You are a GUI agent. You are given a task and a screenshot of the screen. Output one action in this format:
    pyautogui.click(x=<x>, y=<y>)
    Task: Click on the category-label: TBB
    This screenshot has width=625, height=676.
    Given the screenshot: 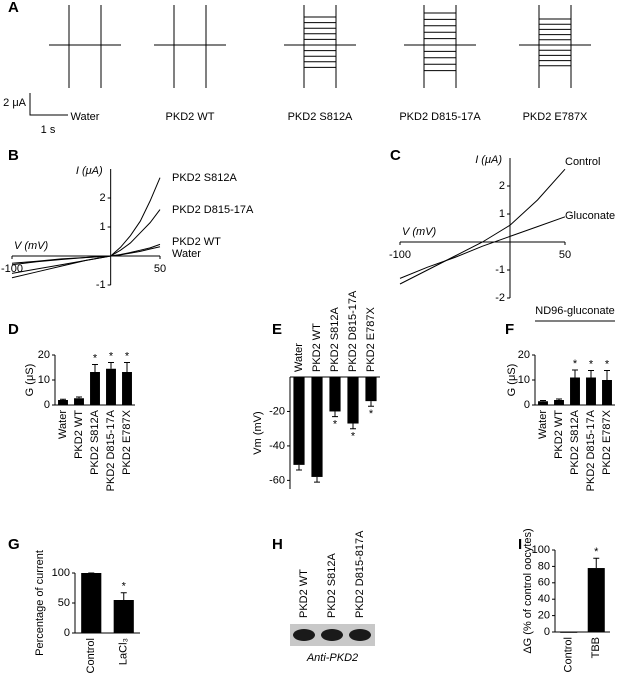 What is the action you would take?
    pyautogui.click(x=596, y=647)
    